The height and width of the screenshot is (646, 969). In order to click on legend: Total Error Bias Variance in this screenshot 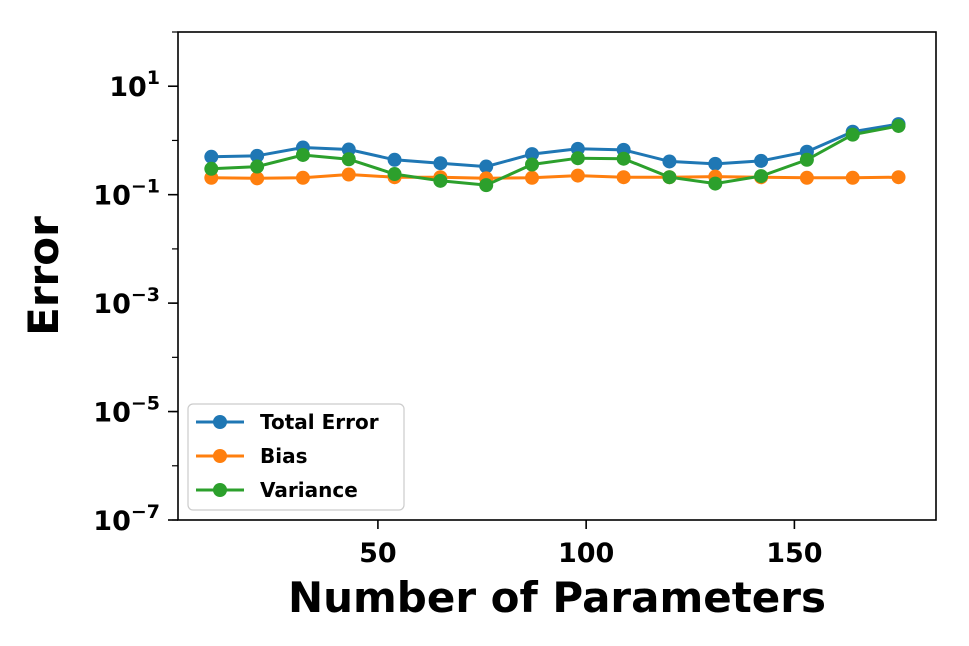, I will do `click(296, 457)`.